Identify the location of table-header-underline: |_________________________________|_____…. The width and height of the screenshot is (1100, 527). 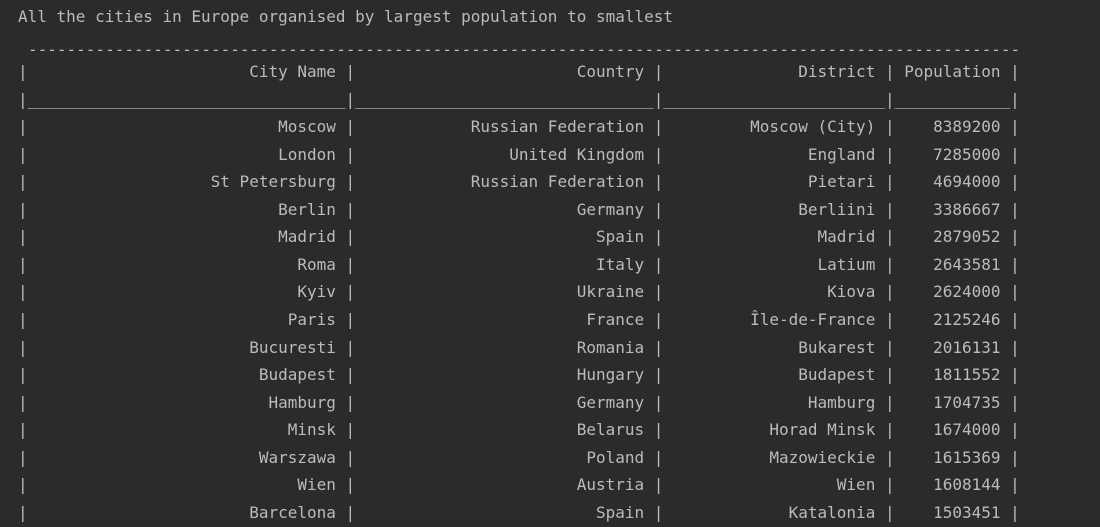
(519, 99).